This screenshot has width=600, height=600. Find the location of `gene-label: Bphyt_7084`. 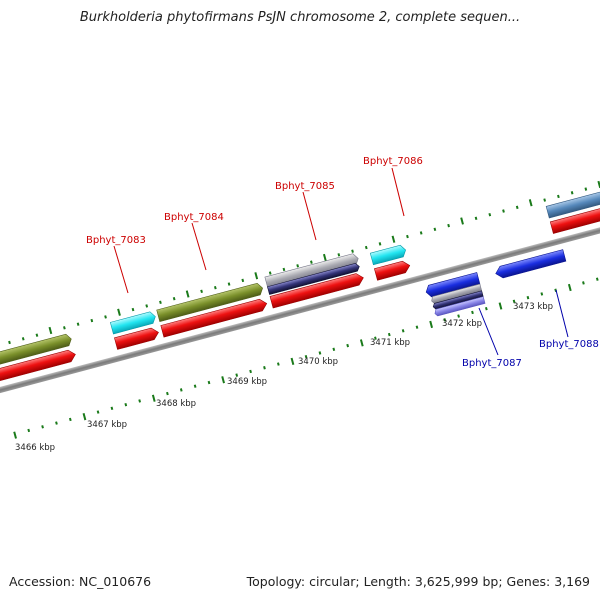

gene-label: Bphyt_7084 is located at coordinates (194, 217).